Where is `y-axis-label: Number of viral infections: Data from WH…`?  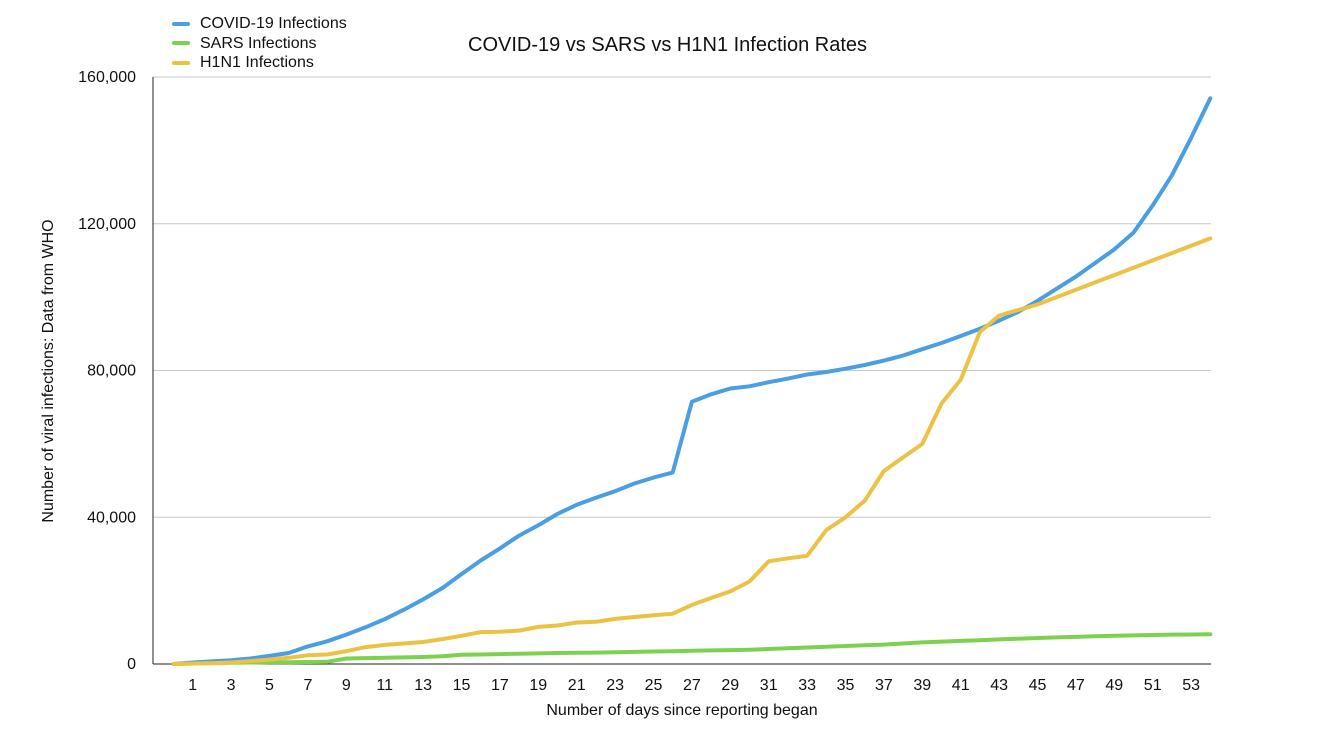
y-axis-label: Number of viral infections: Data from WH… is located at coordinates (48, 371).